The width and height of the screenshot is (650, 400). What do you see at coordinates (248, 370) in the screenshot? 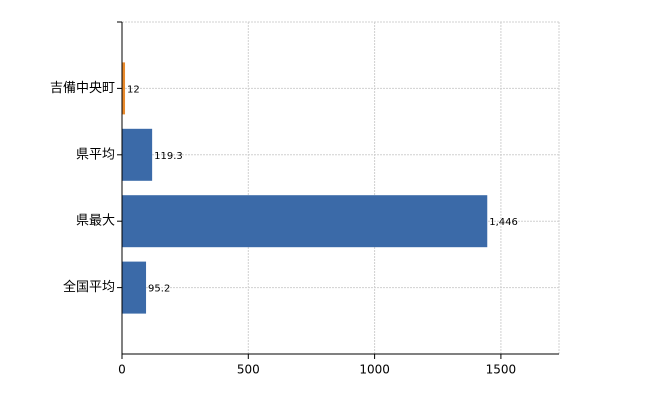
I see `x-tick-label: 500` at bounding box center [248, 370].